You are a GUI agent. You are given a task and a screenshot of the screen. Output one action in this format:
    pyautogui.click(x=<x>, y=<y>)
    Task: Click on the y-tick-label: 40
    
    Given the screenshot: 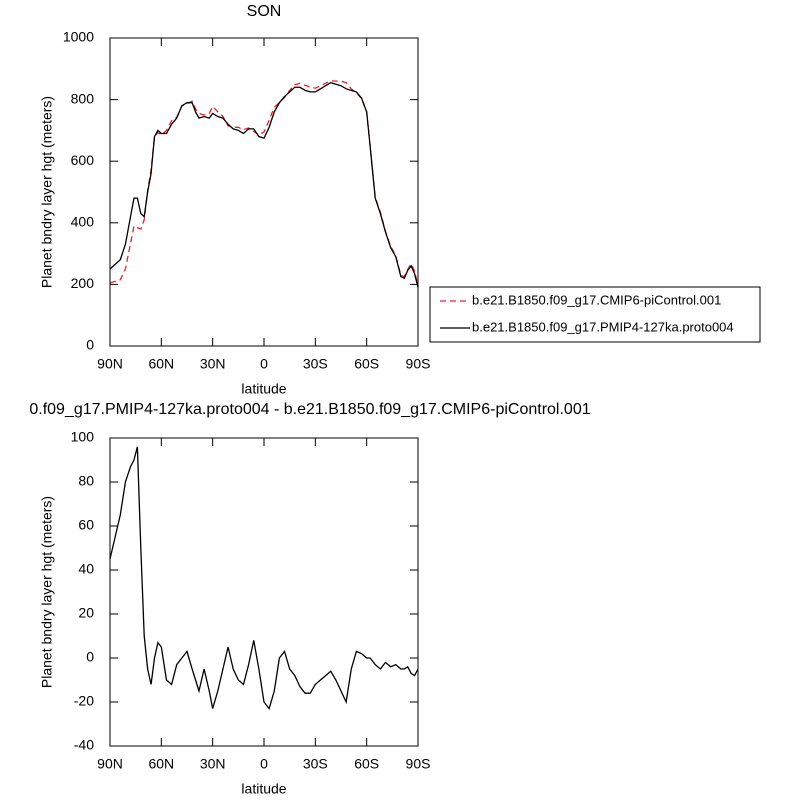 What is the action you would take?
    pyautogui.click(x=86, y=569)
    